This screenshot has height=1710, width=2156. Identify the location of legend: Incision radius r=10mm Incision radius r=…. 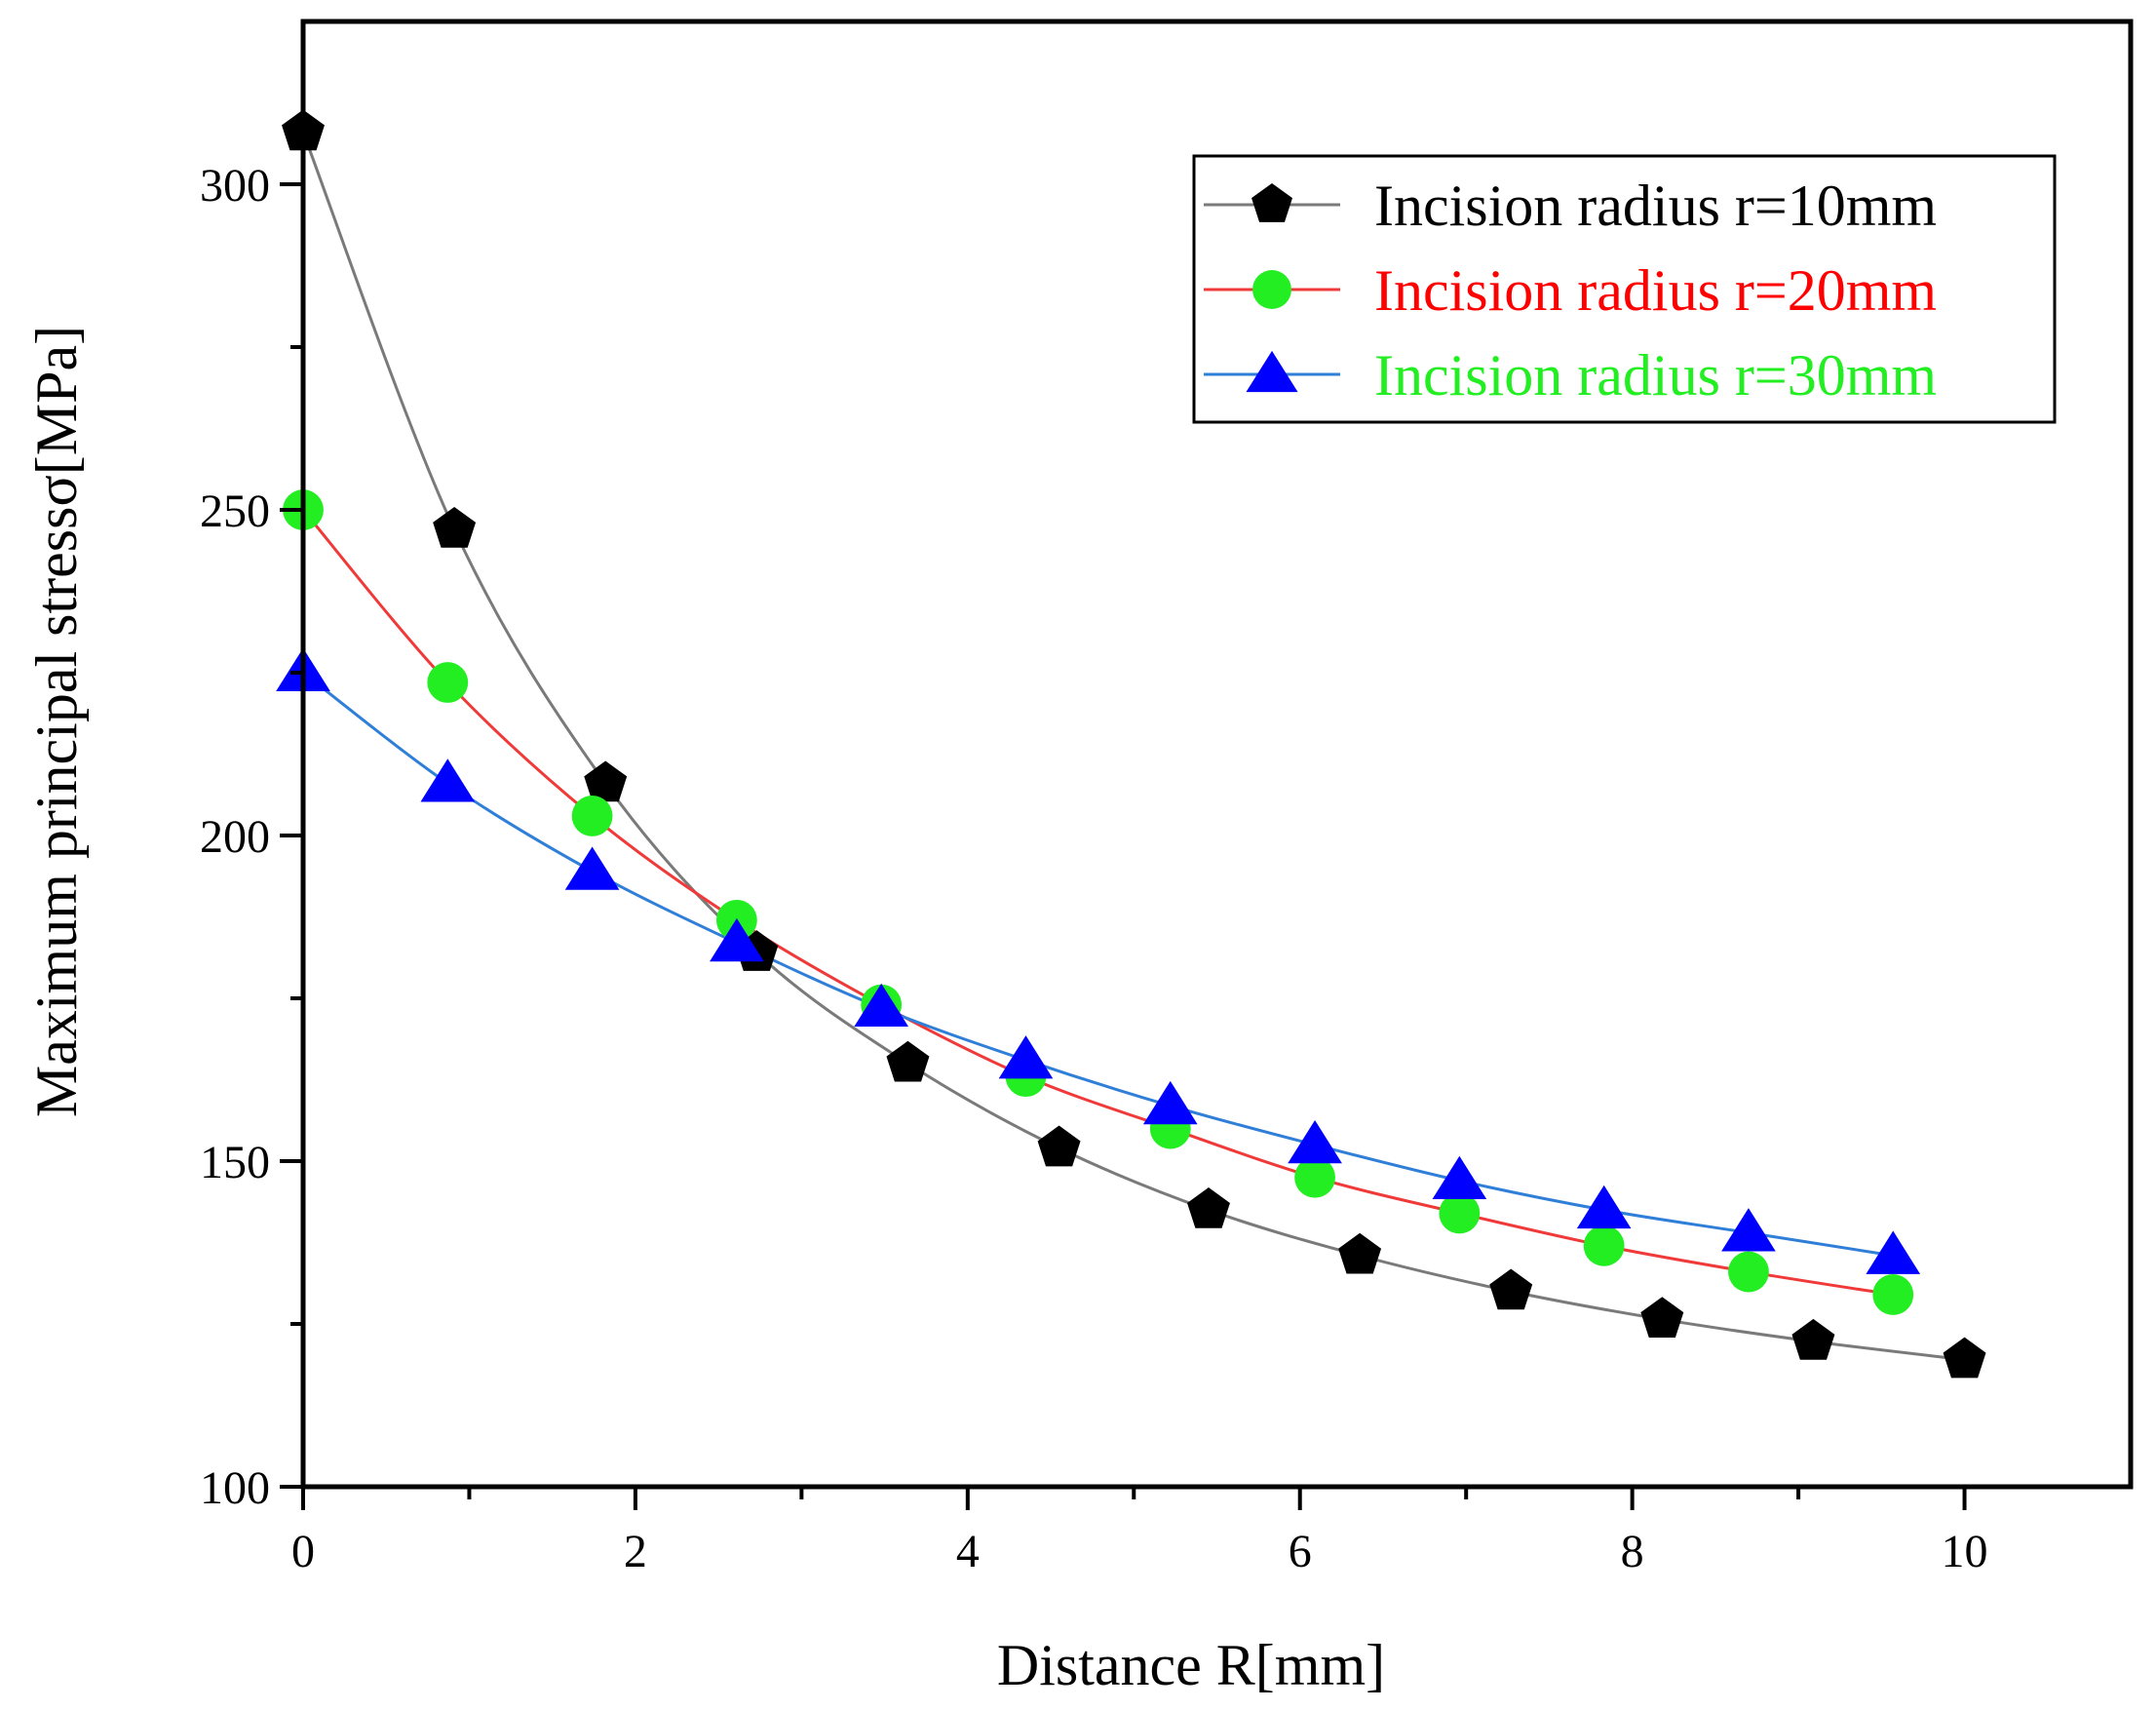
(1624, 289).